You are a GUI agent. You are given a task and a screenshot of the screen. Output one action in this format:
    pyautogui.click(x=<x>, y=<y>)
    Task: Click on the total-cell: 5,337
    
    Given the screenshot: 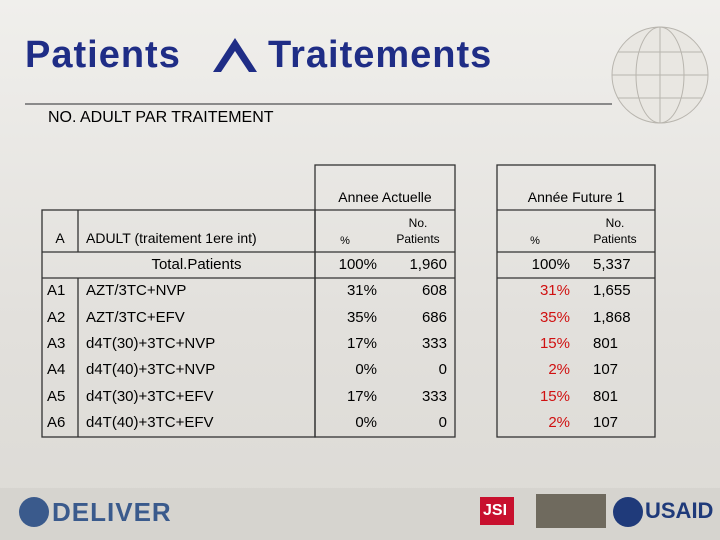 What is the action you would take?
    pyautogui.click(x=612, y=264)
    